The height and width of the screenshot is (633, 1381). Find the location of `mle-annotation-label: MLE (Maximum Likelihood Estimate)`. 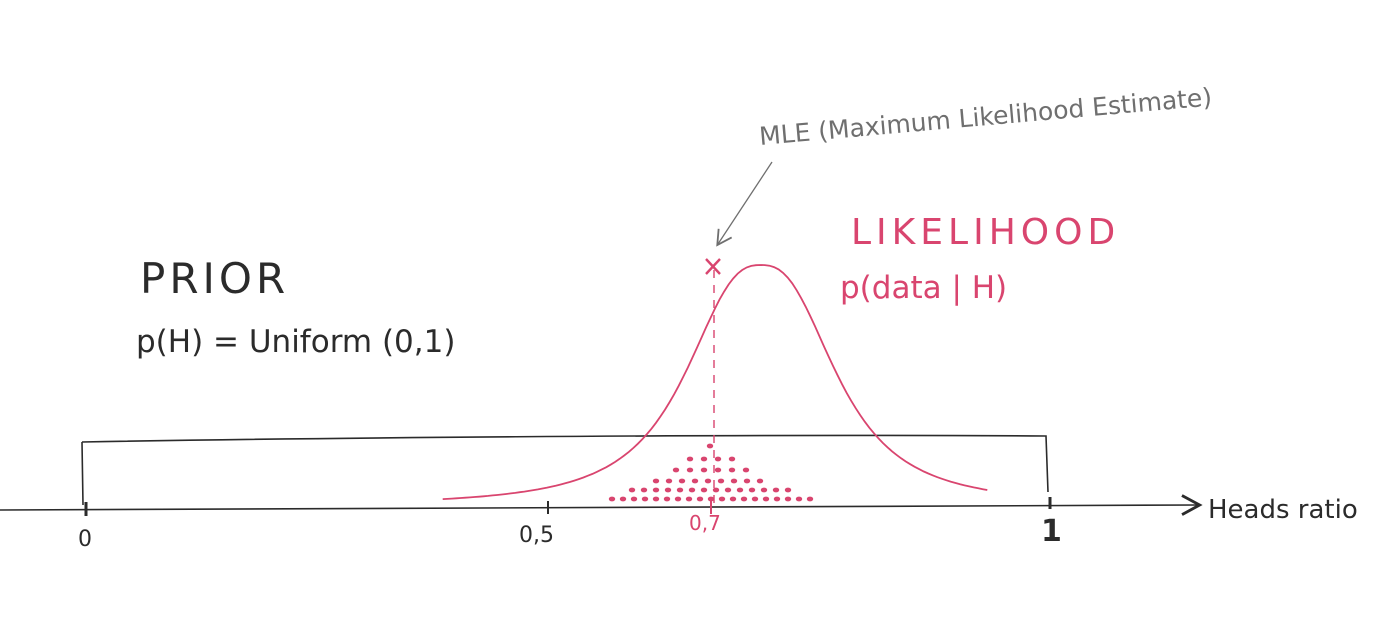

mle-annotation-label: MLE (Maximum Likelihood Estimate) is located at coordinates (985, 116).